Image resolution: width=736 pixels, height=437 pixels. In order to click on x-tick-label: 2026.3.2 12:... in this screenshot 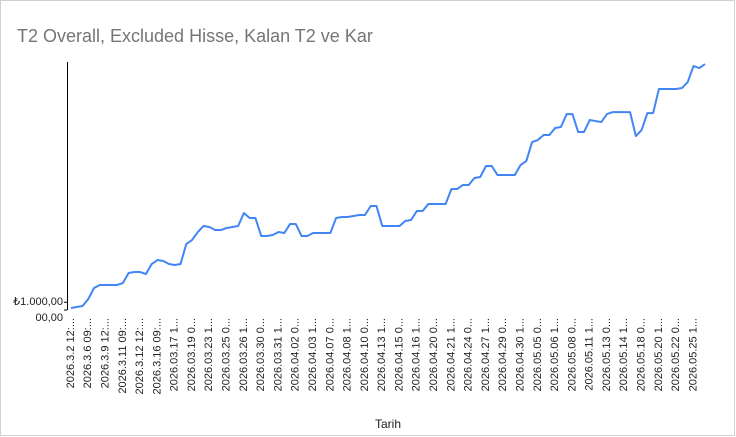, I will do `click(71, 353)`.